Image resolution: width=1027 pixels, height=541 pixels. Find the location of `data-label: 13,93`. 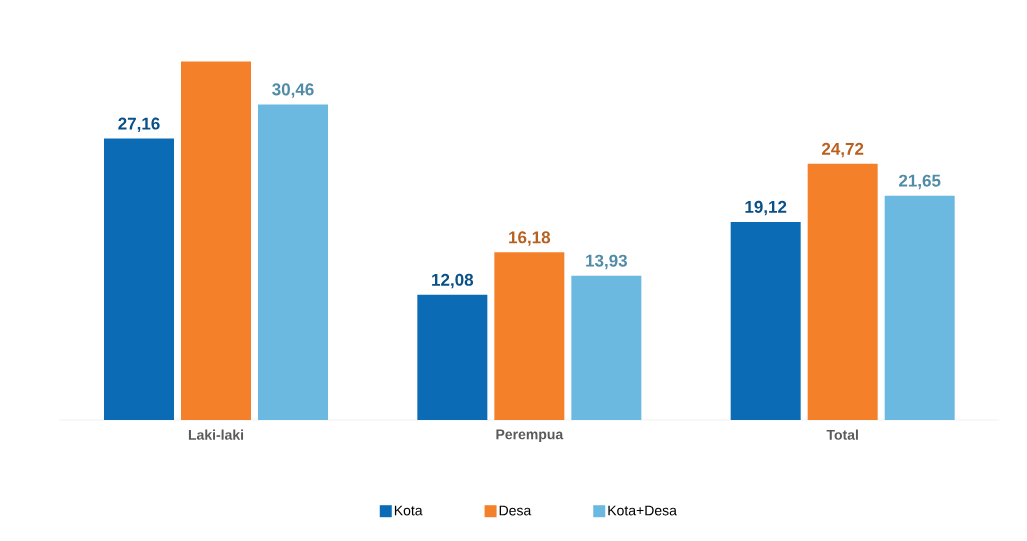

data-label: 13,93 is located at coordinates (606, 262).